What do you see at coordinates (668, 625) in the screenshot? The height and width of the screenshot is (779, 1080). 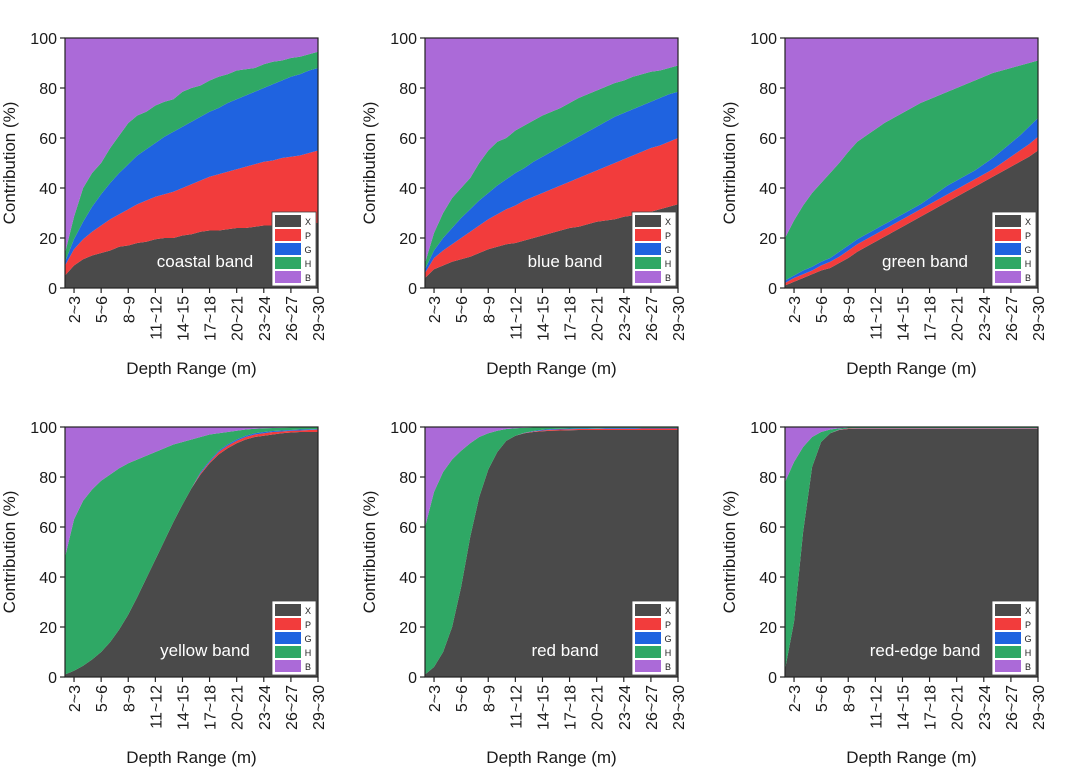 I see `legend-label: P` at bounding box center [668, 625].